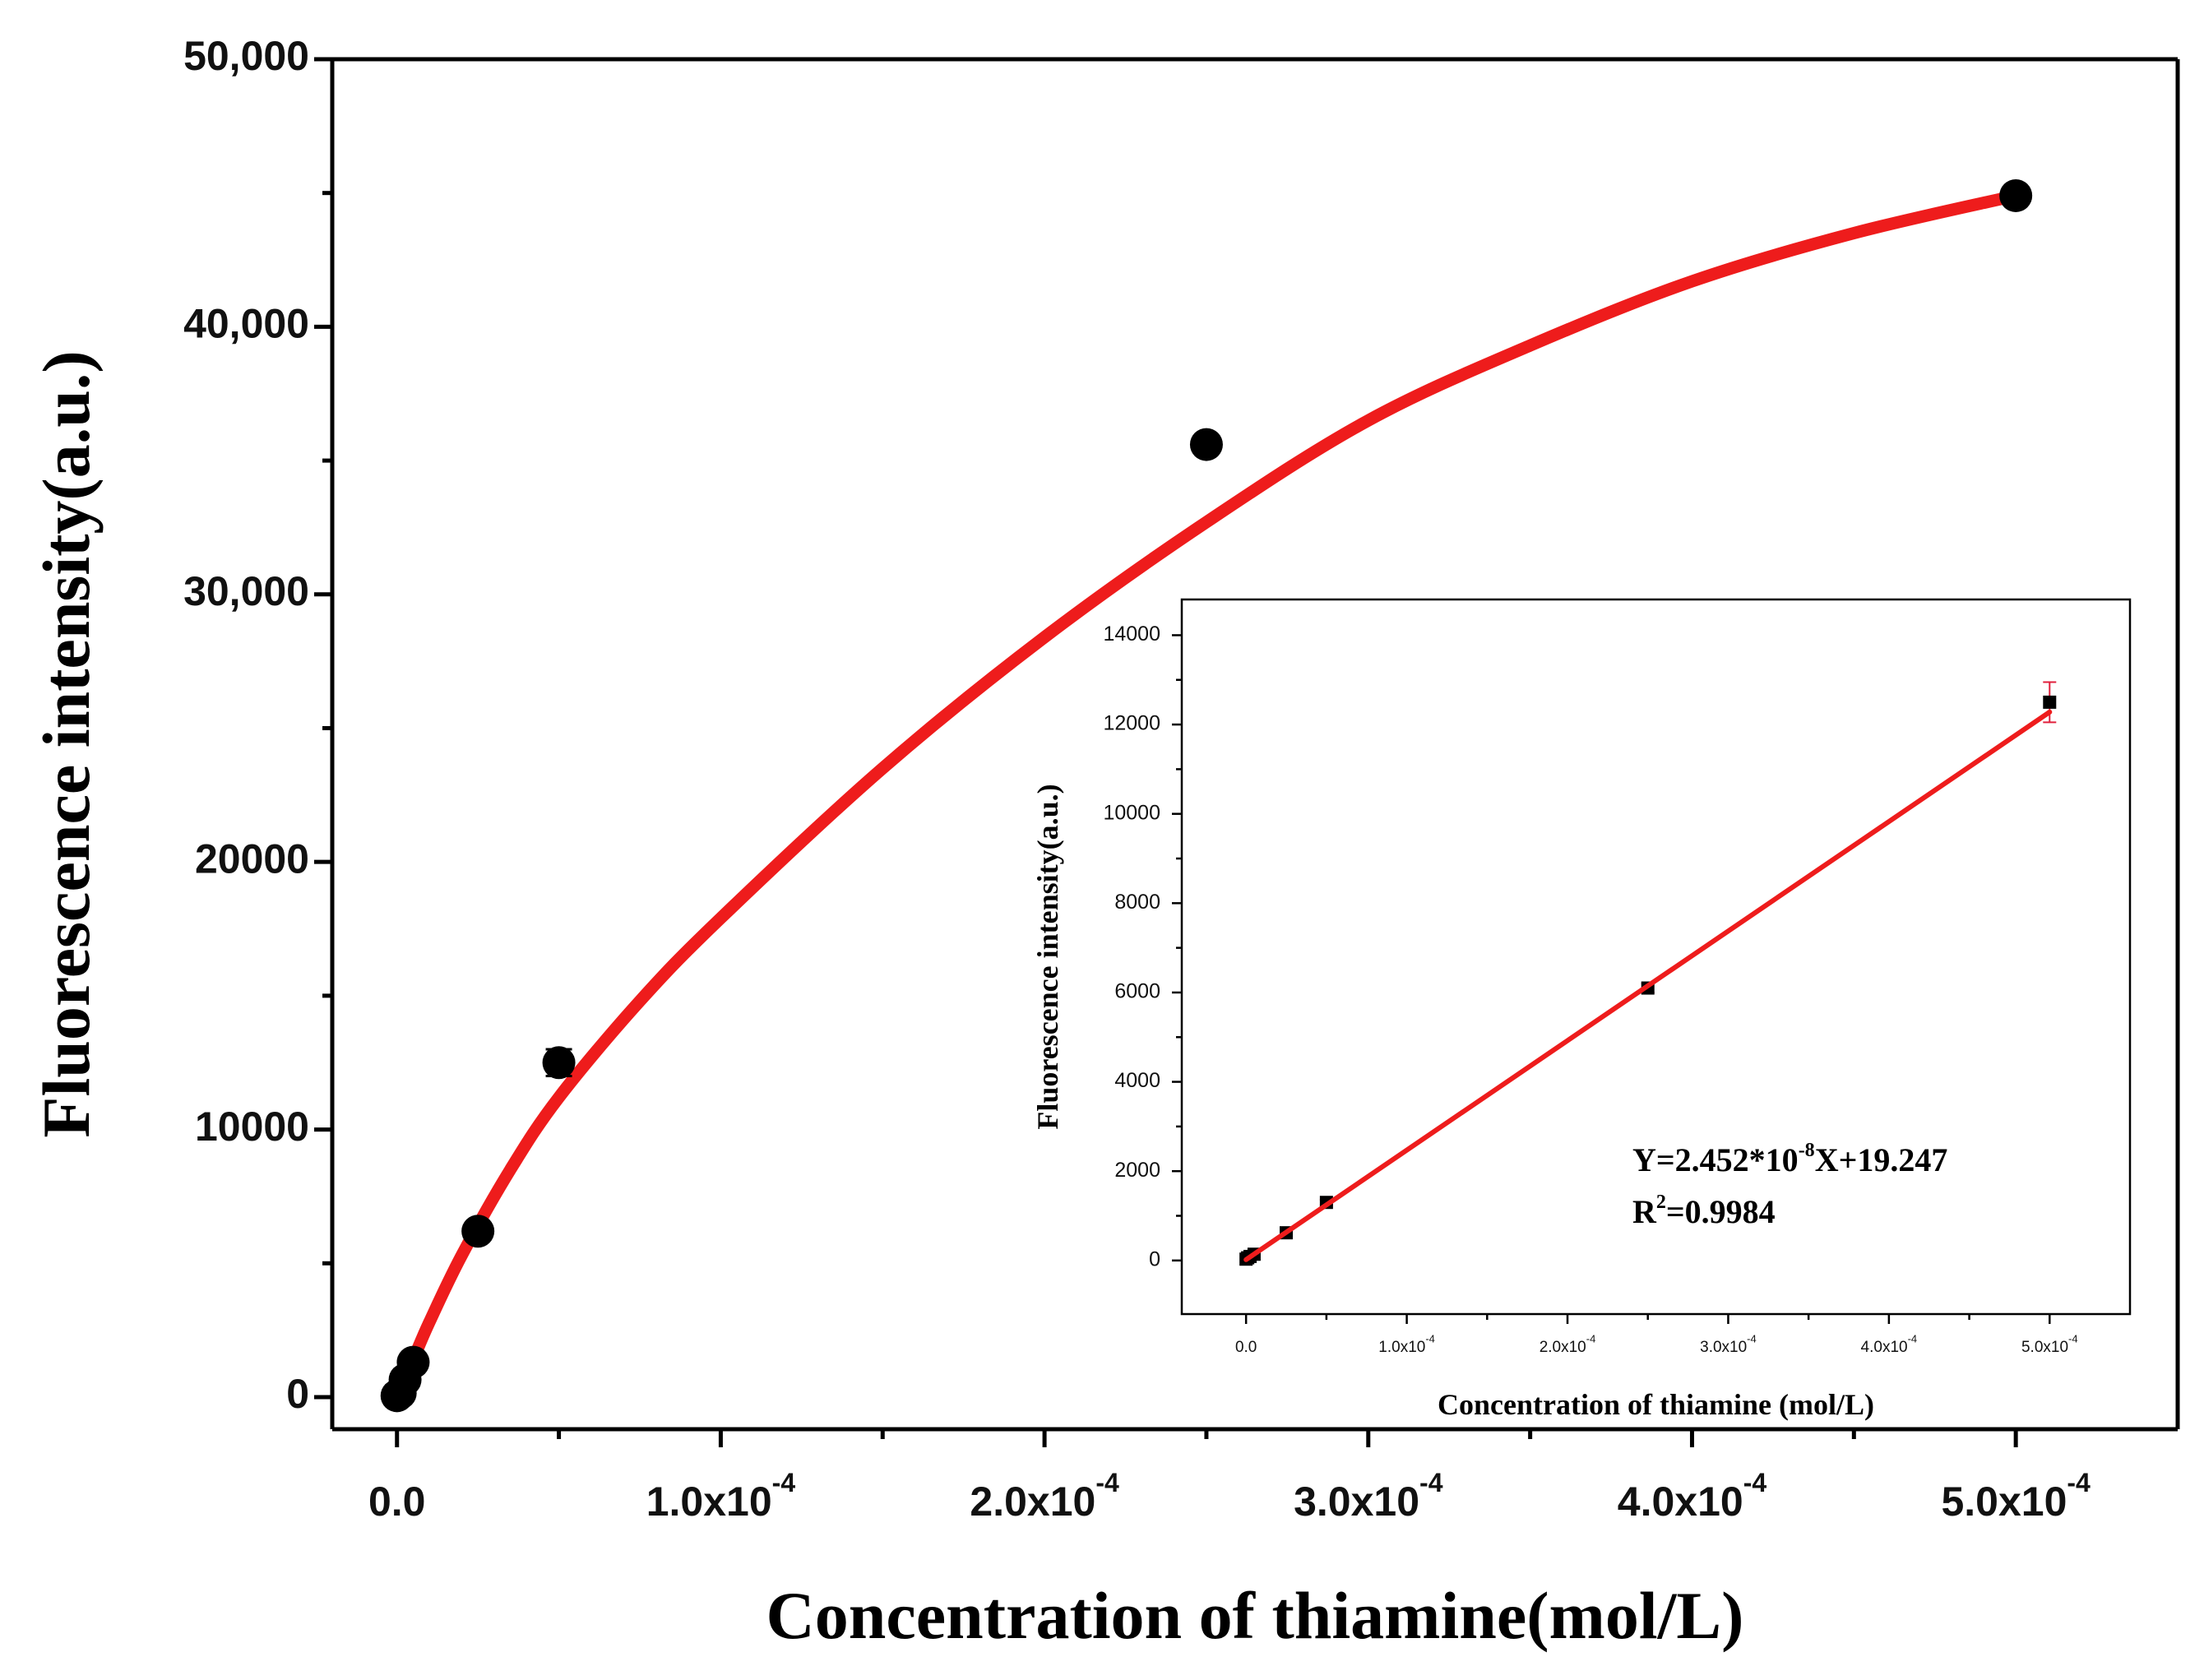 The width and height of the screenshot is (2204, 1680). What do you see at coordinates (1255, 1615) in the screenshot?
I see `x-axis-title: Concentration of thiamine(mol/L)` at bounding box center [1255, 1615].